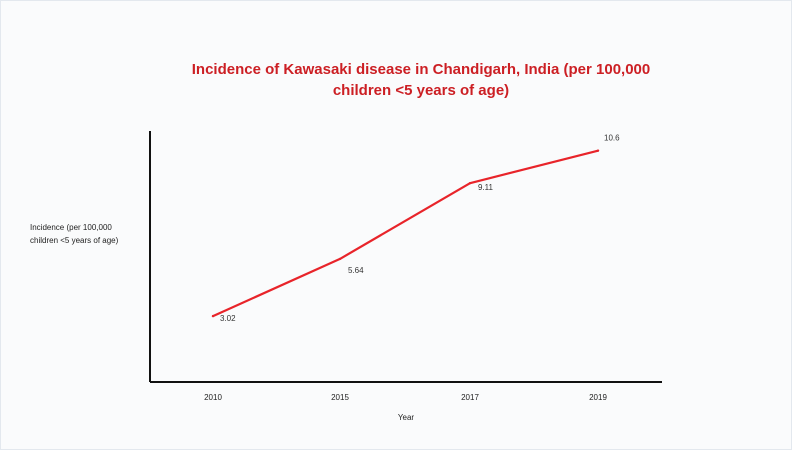  What do you see at coordinates (598, 397) in the screenshot?
I see `x-tick-label: 2019` at bounding box center [598, 397].